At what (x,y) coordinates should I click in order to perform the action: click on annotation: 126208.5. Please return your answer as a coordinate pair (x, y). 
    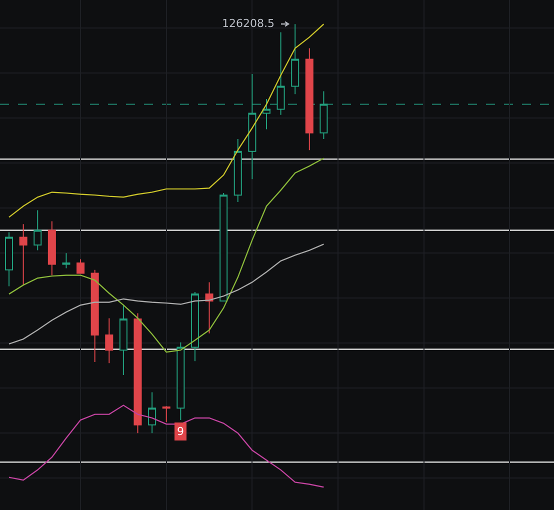
    Looking at the image, I should click on (248, 23).